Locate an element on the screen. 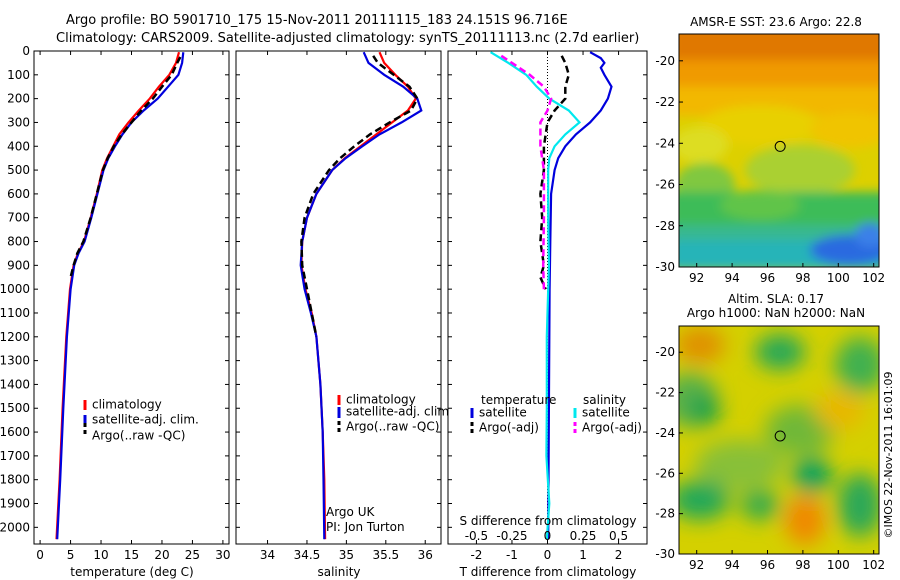  legend-sal-argo: Argo(-adj) is located at coordinates (612, 428).